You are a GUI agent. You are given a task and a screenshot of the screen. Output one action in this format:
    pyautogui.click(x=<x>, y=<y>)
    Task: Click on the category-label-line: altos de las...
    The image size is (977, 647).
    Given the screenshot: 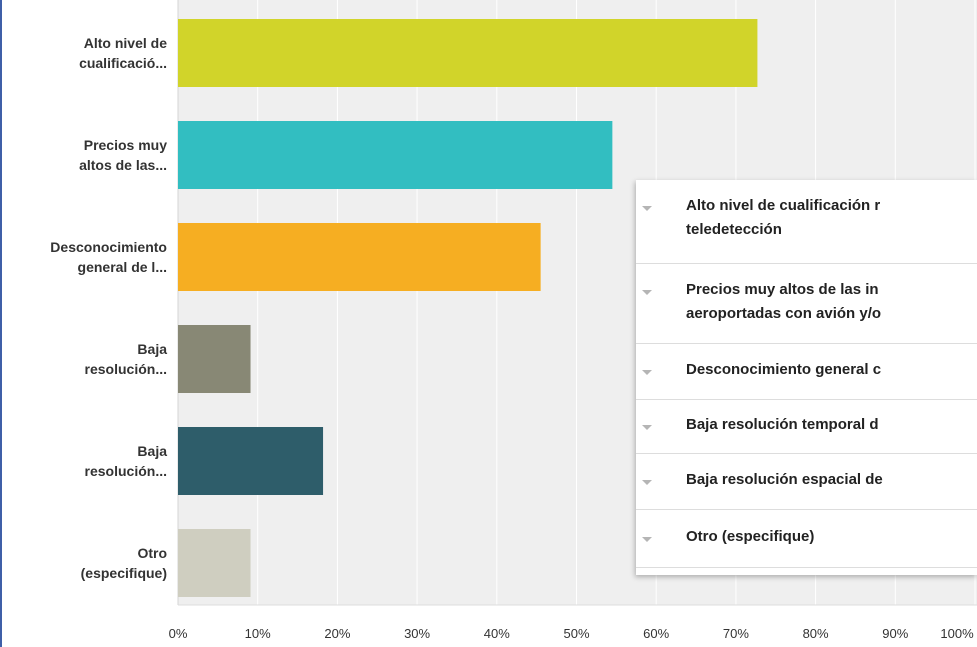 What is the action you would take?
    pyautogui.click(x=123, y=165)
    